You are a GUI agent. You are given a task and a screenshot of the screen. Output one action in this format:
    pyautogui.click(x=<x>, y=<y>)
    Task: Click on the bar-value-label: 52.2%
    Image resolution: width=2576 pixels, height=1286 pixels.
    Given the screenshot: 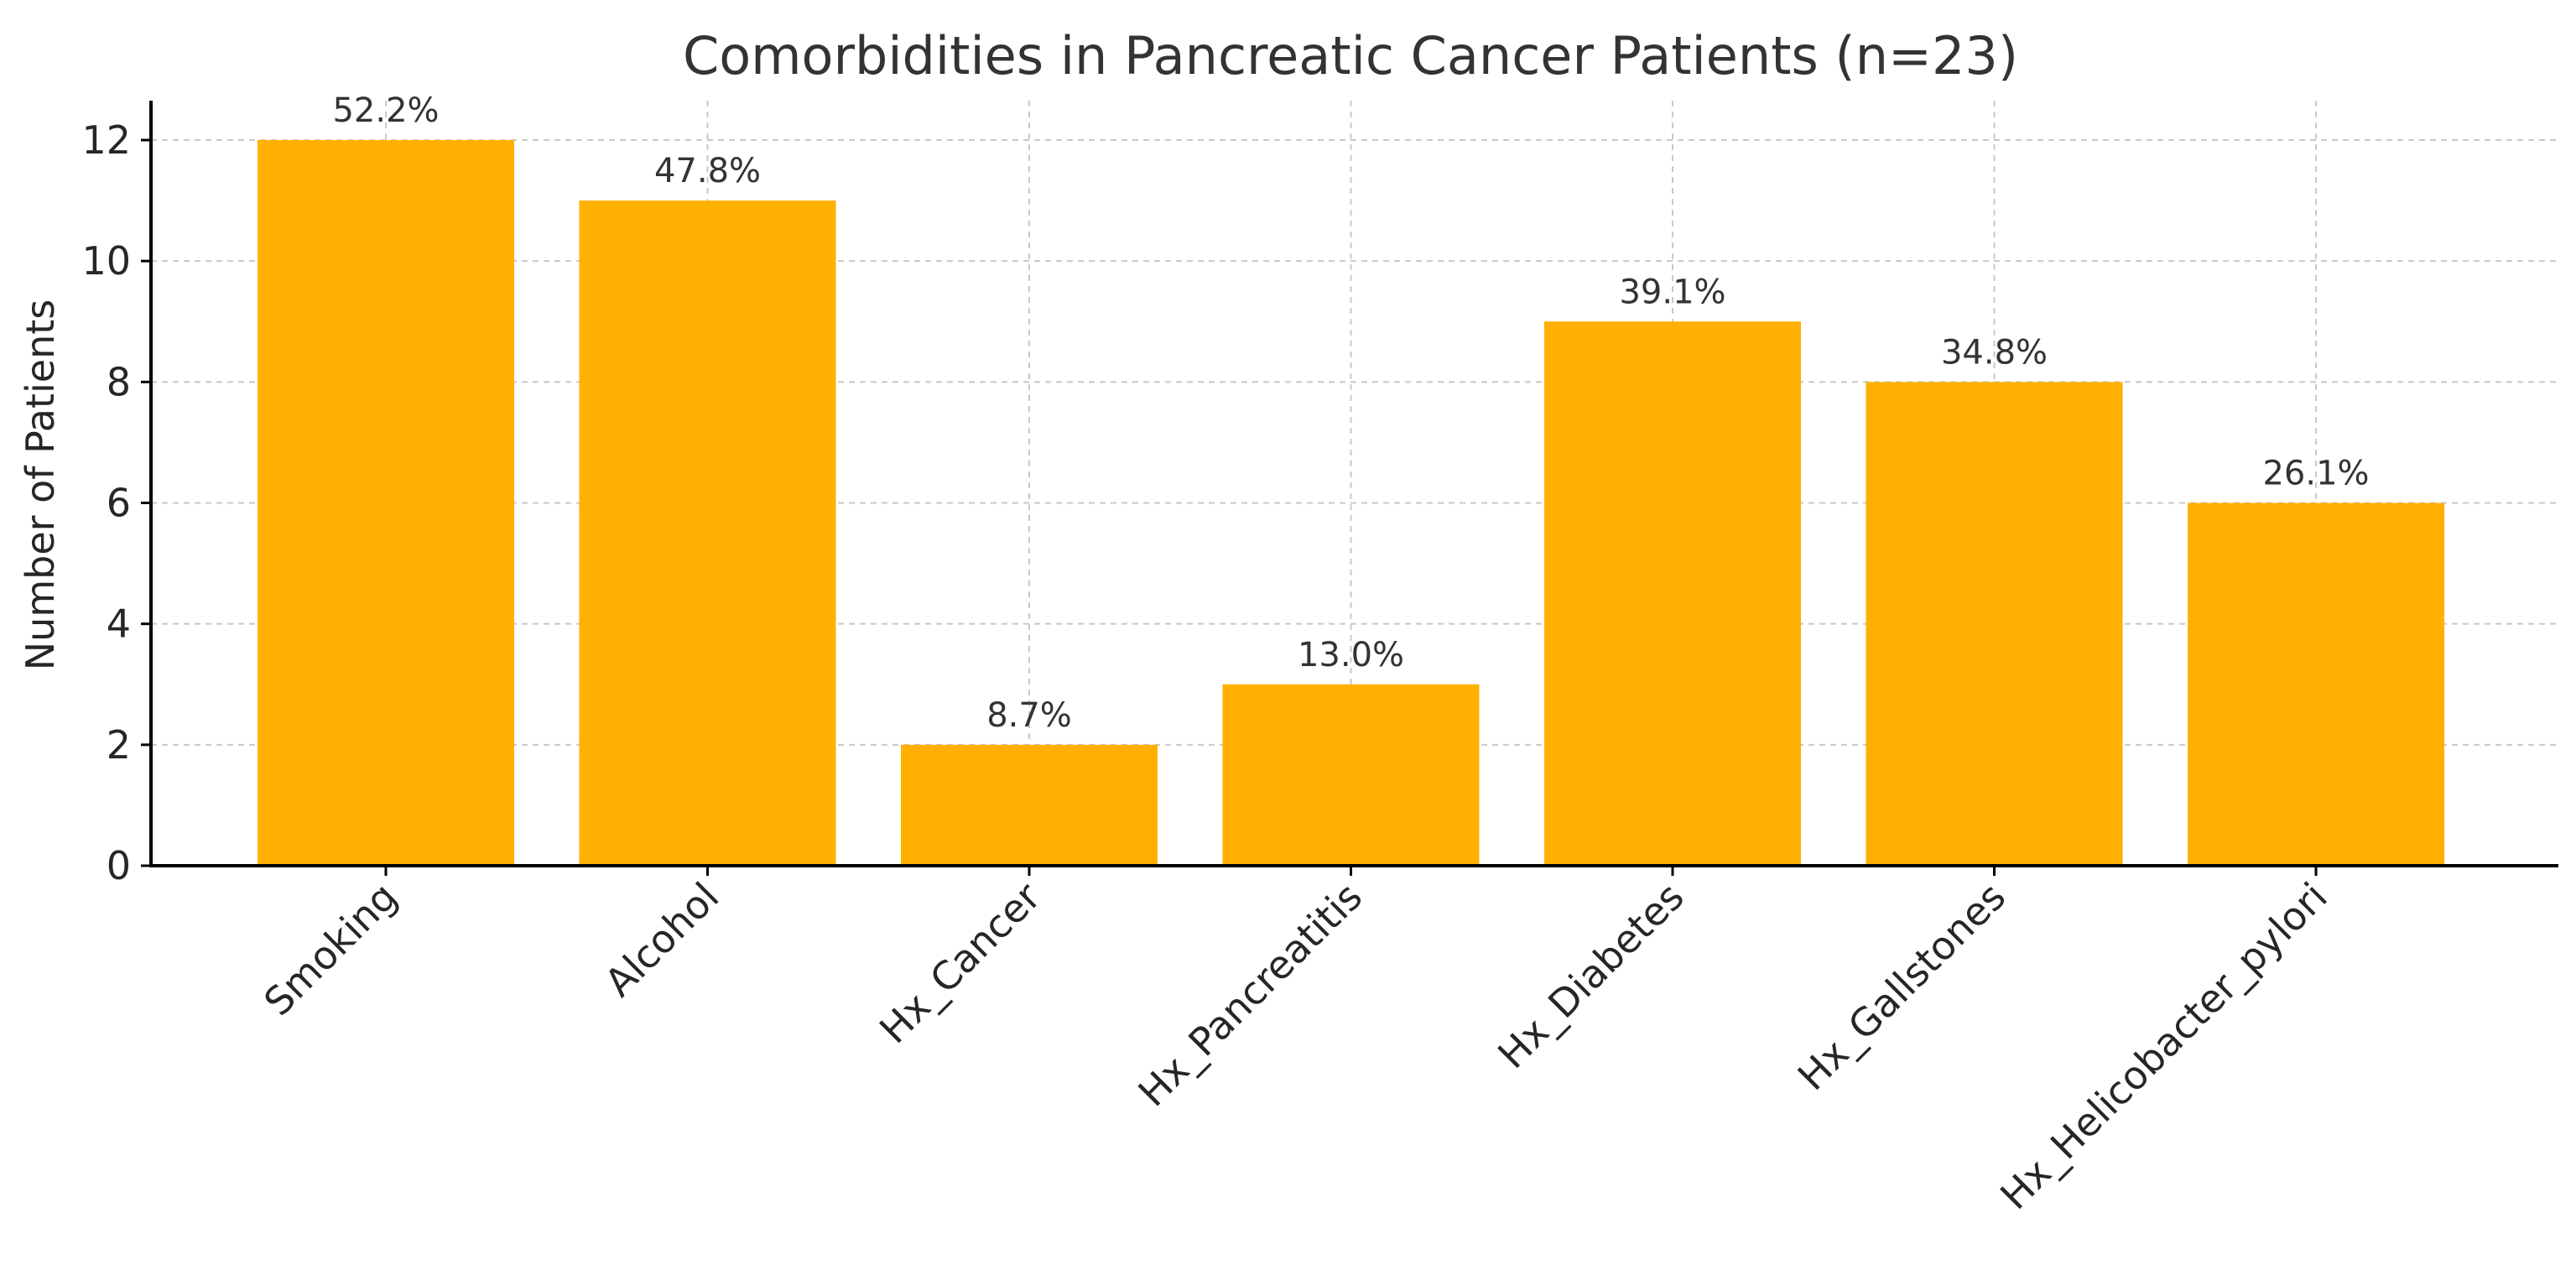 What is the action you would take?
    pyautogui.click(x=385, y=110)
    